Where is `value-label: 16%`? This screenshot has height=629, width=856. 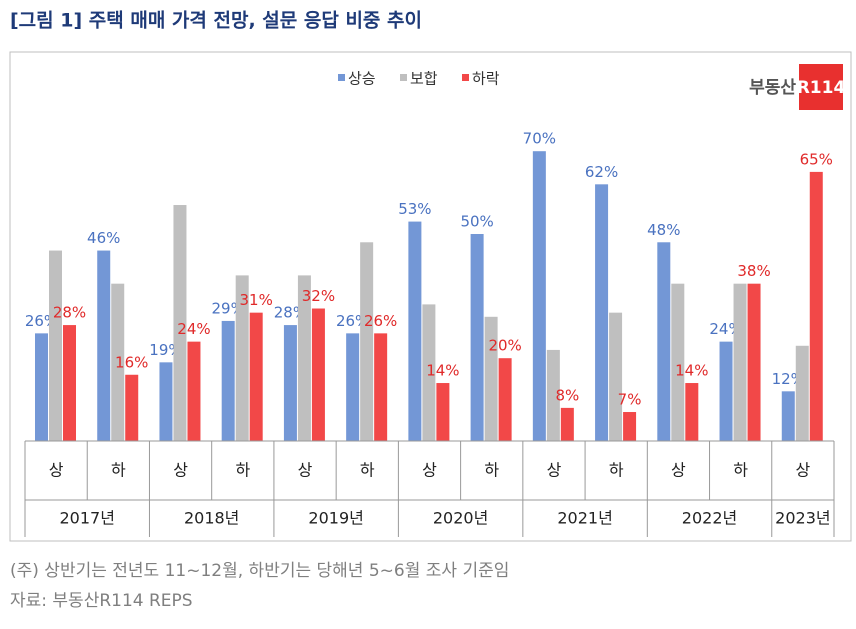
value-label: 16% is located at coordinates (131, 362).